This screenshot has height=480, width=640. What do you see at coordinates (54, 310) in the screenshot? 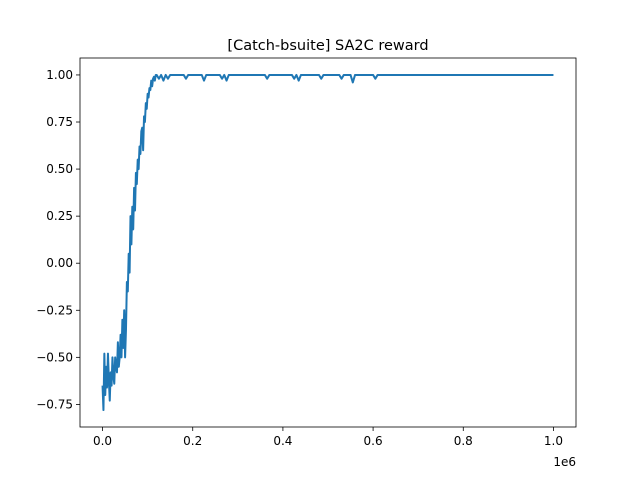
I see `y-tick-label: −0.25` at bounding box center [54, 310].